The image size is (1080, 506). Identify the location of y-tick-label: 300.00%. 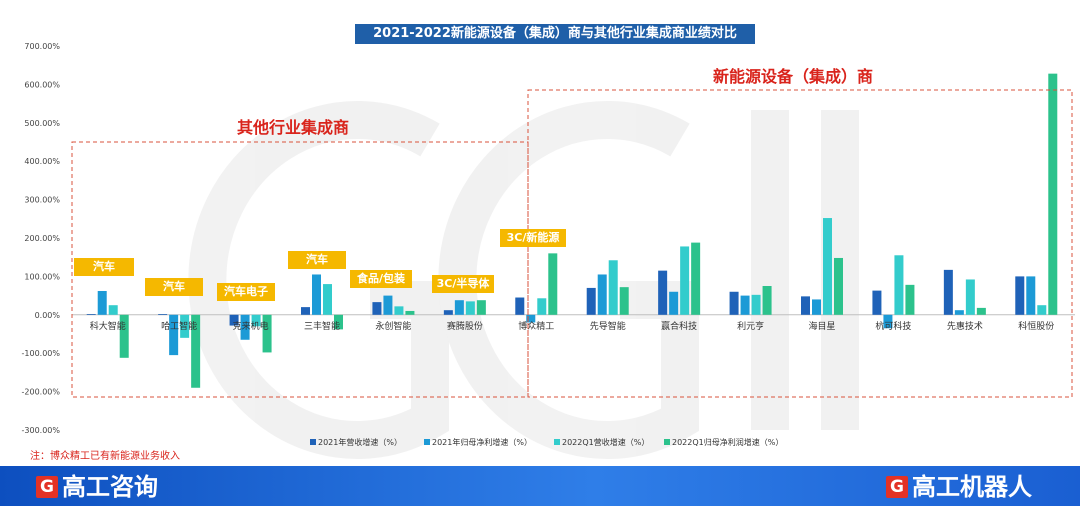
(42, 200).